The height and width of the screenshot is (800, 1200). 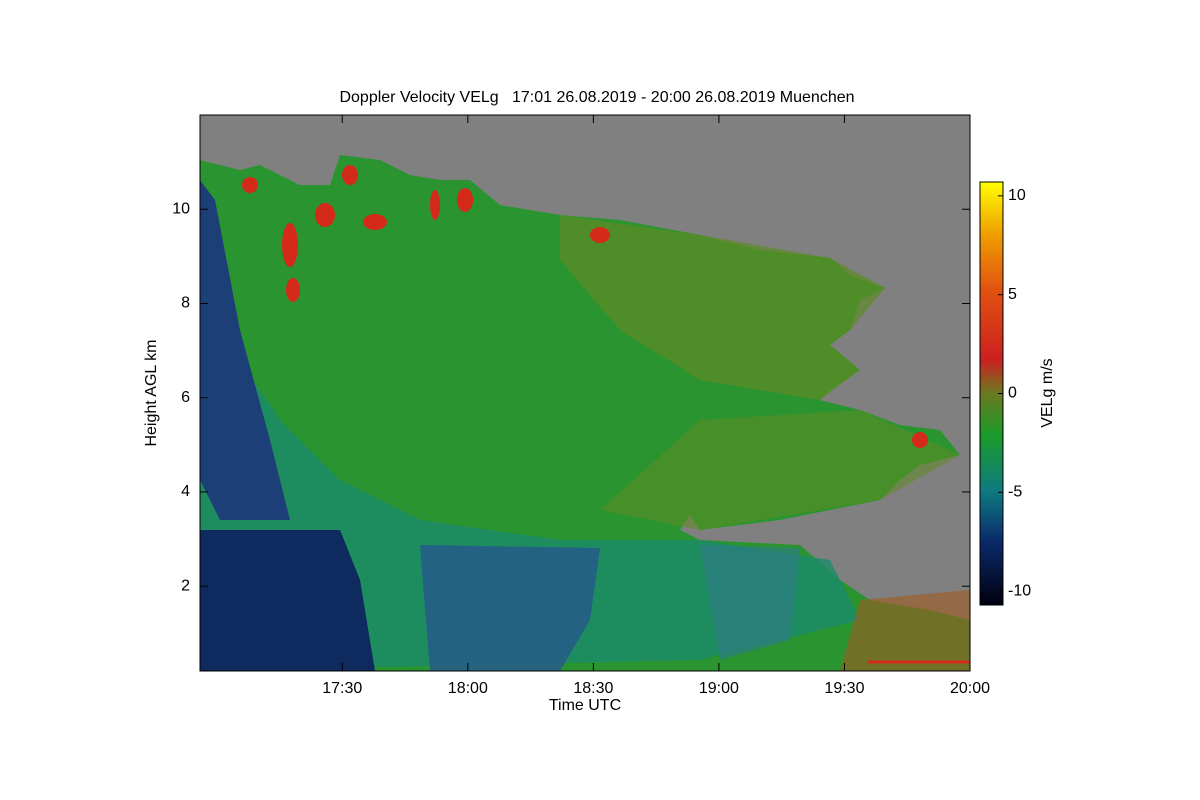 What do you see at coordinates (780, 470) in the screenshot?
I see `lower-drift` at bounding box center [780, 470].